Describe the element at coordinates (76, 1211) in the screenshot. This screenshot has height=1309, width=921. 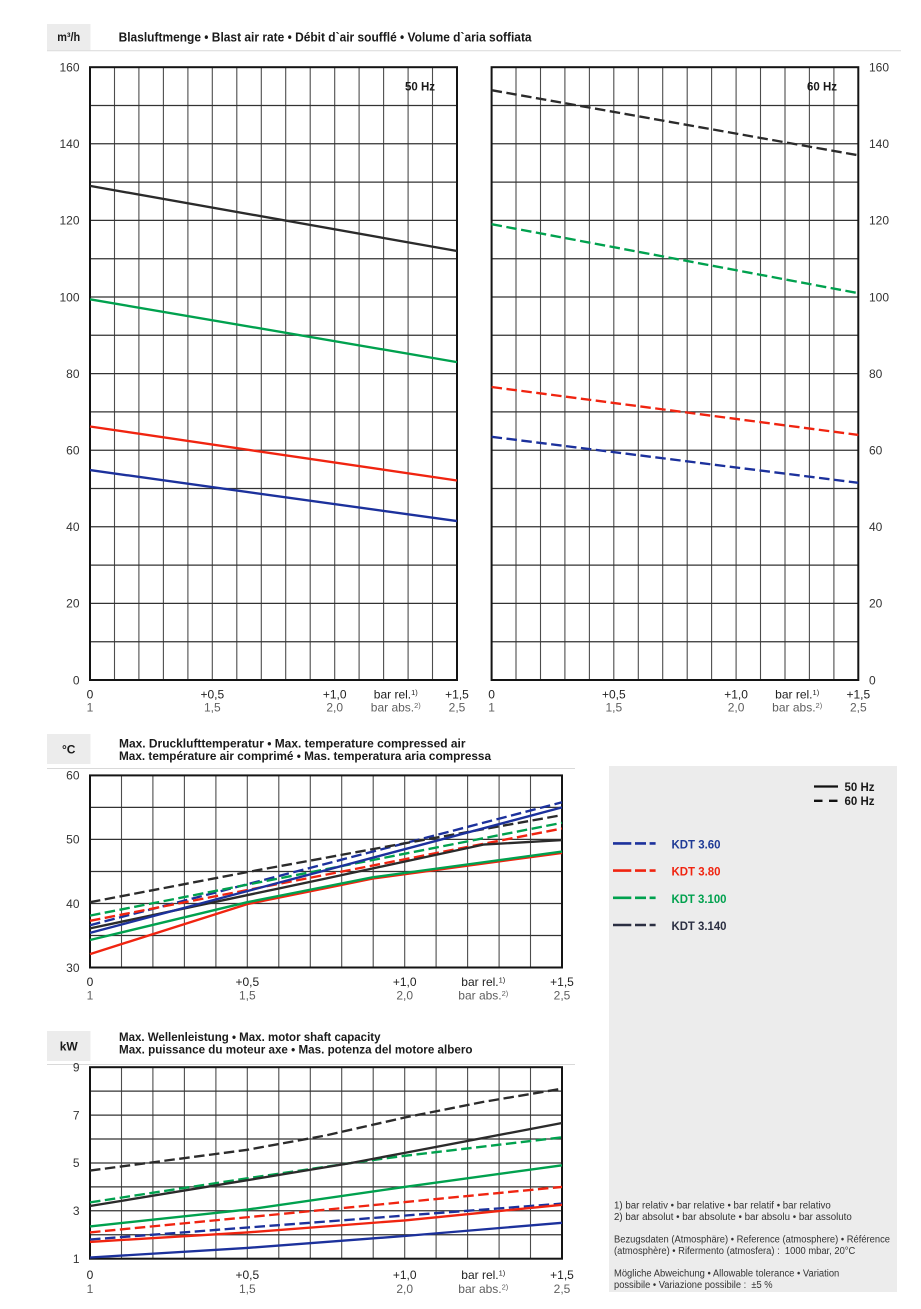
I see `svg-text: 3` at that location.